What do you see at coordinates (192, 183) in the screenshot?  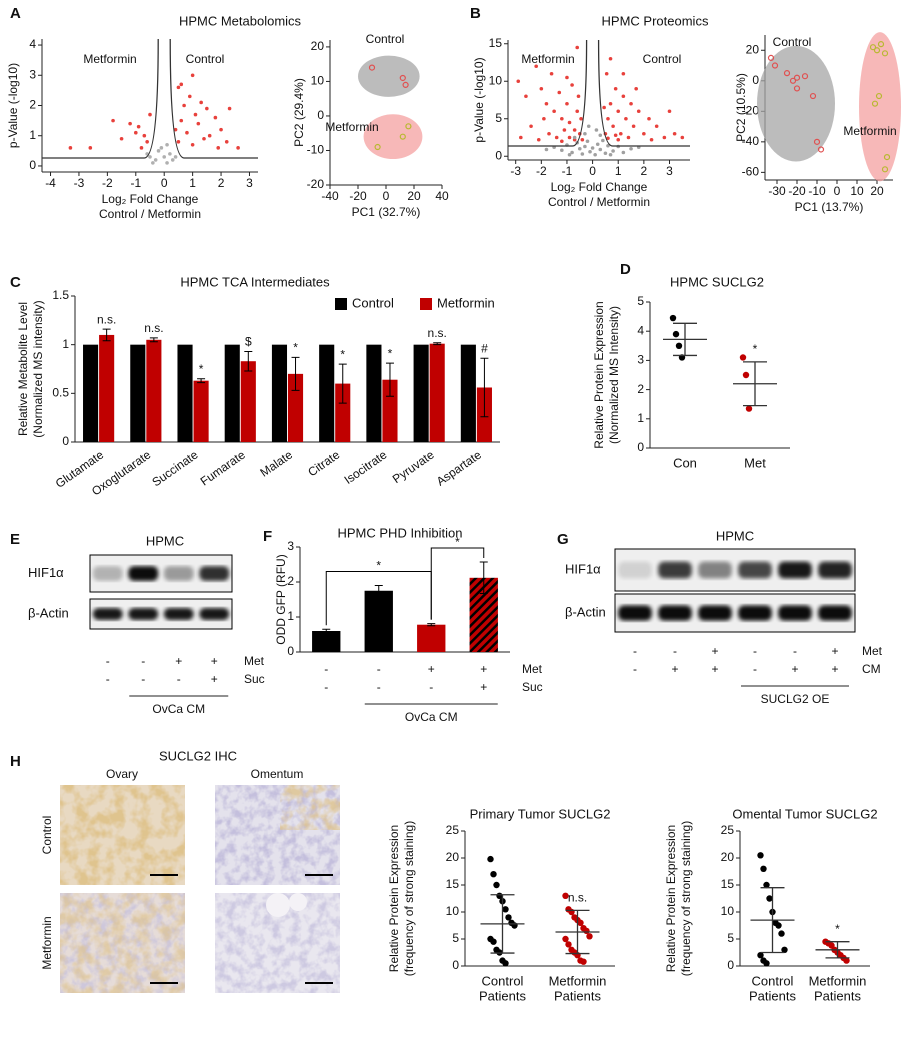 I see `x-tick-label: 1` at bounding box center [192, 183].